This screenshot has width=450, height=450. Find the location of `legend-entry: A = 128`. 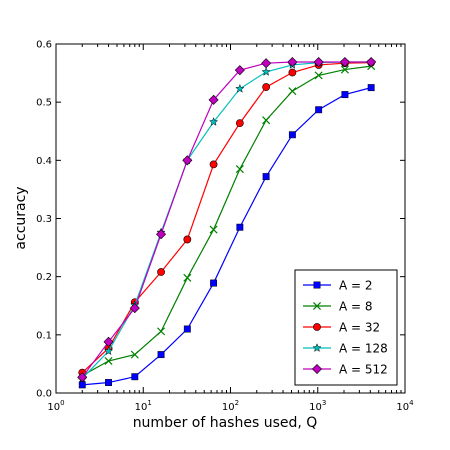

legend-entry: A = 128 is located at coordinates (345, 349).